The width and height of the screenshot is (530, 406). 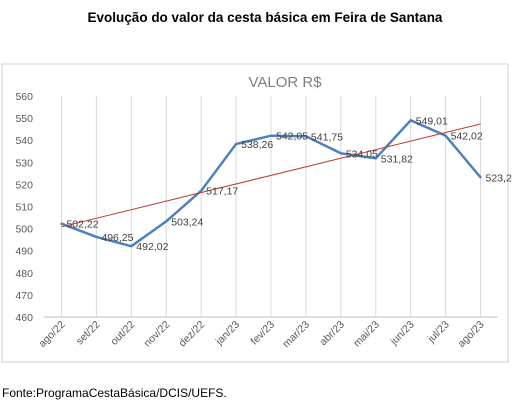 What do you see at coordinates (24, 296) in the screenshot?
I see `y-tick-label: 470` at bounding box center [24, 296].